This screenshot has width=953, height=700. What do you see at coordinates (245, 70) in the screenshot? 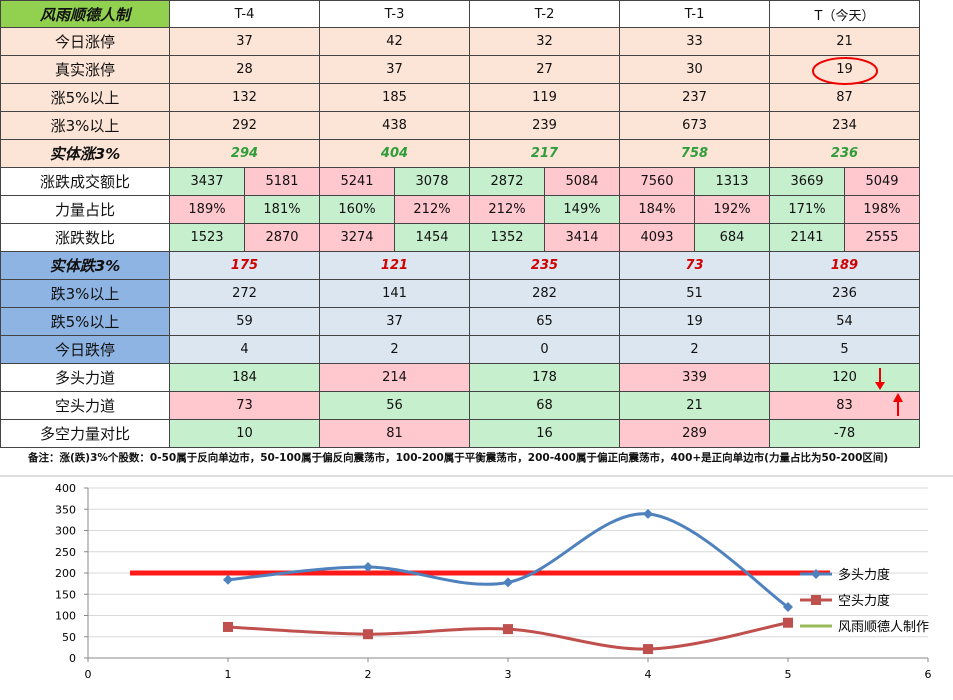
I see `value-cell: 28` at bounding box center [245, 70].